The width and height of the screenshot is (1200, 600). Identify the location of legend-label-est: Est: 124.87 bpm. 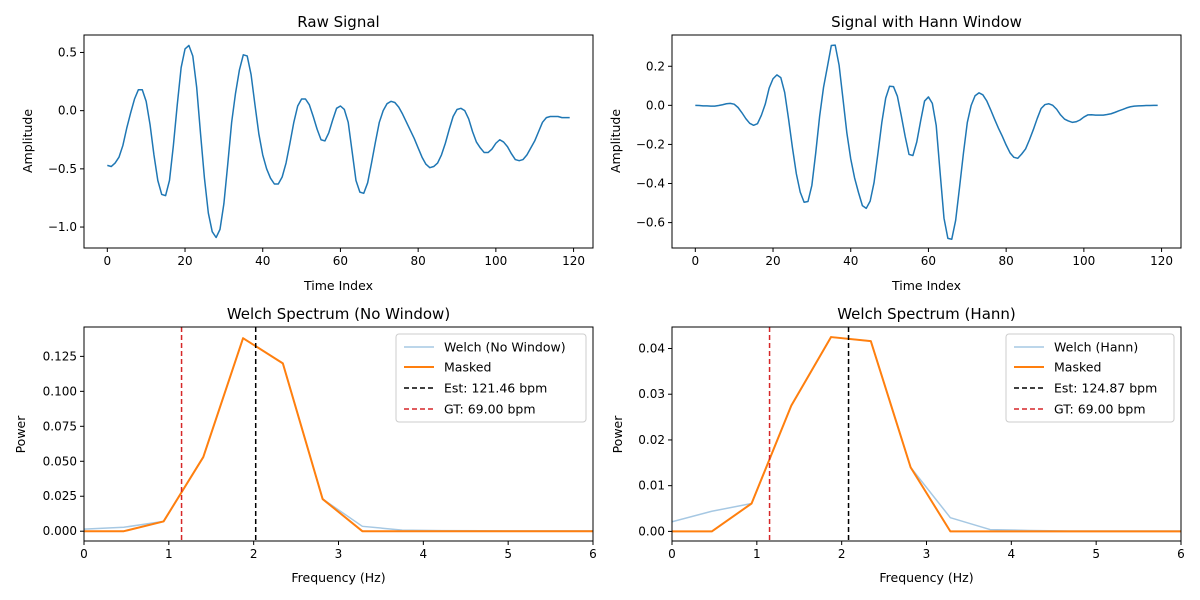
(1105, 388).